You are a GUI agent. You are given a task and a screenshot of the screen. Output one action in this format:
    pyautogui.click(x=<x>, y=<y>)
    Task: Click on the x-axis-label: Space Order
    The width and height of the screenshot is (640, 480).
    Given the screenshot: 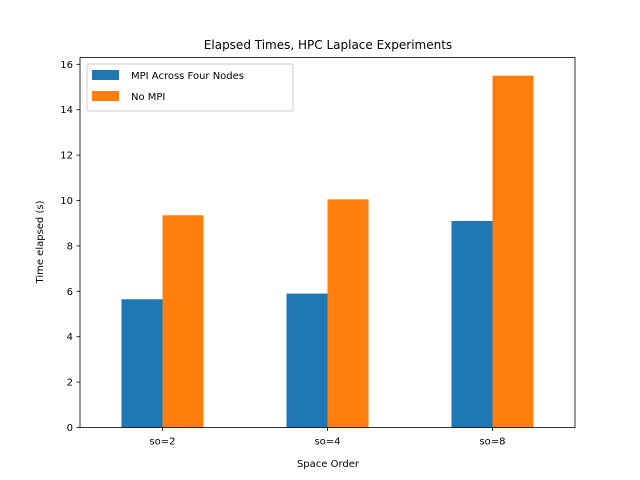 What is the action you would take?
    pyautogui.click(x=328, y=464)
    